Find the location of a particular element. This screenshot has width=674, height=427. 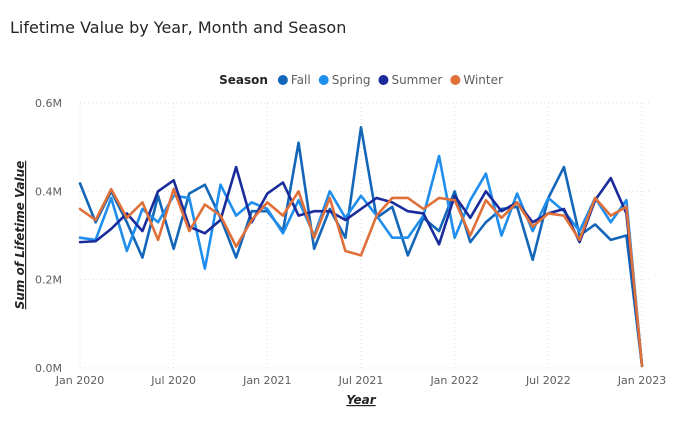

legend-marker-summer is located at coordinates (383, 80).